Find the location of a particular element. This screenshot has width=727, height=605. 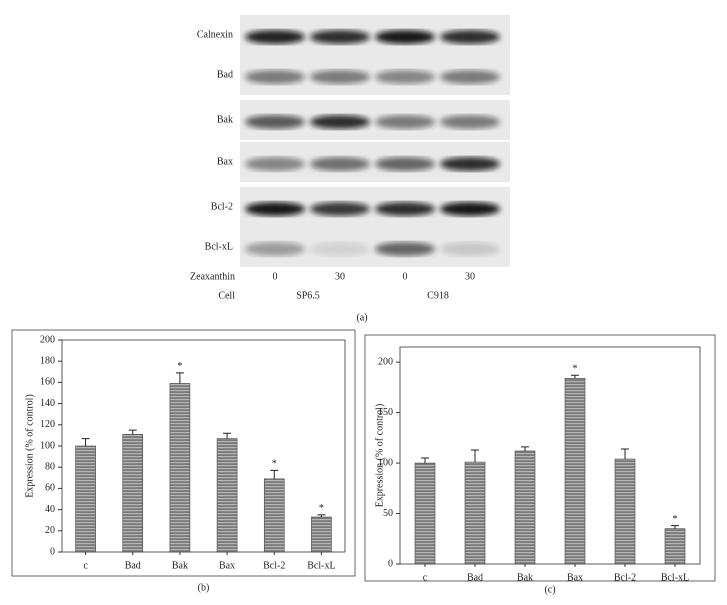

cell-name: SP6.5 is located at coordinates (308, 295).